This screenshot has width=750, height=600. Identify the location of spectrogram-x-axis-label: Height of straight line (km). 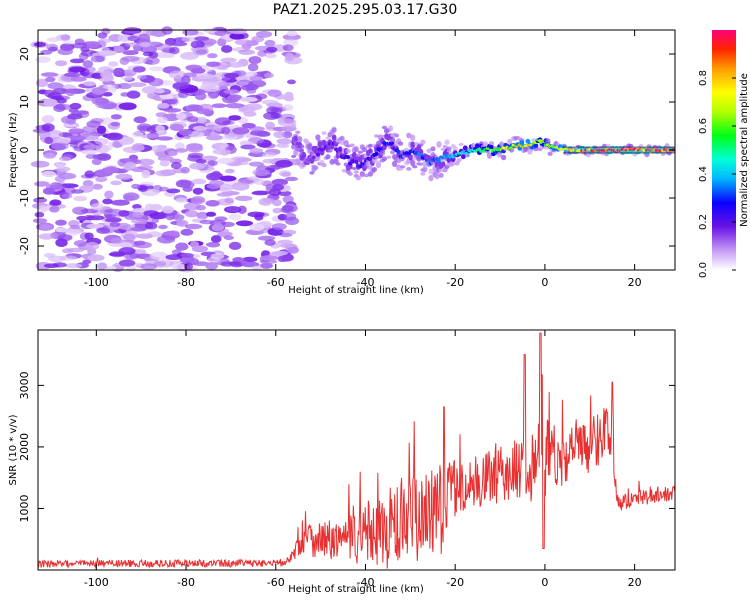
(356, 290).